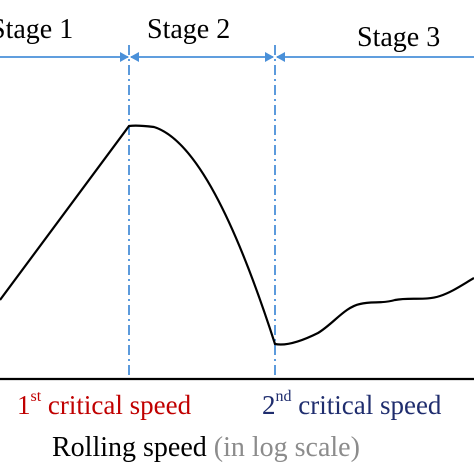 The image size is (474, 474). I want to click on second-critical-suffix: nd, so click(283, 396).